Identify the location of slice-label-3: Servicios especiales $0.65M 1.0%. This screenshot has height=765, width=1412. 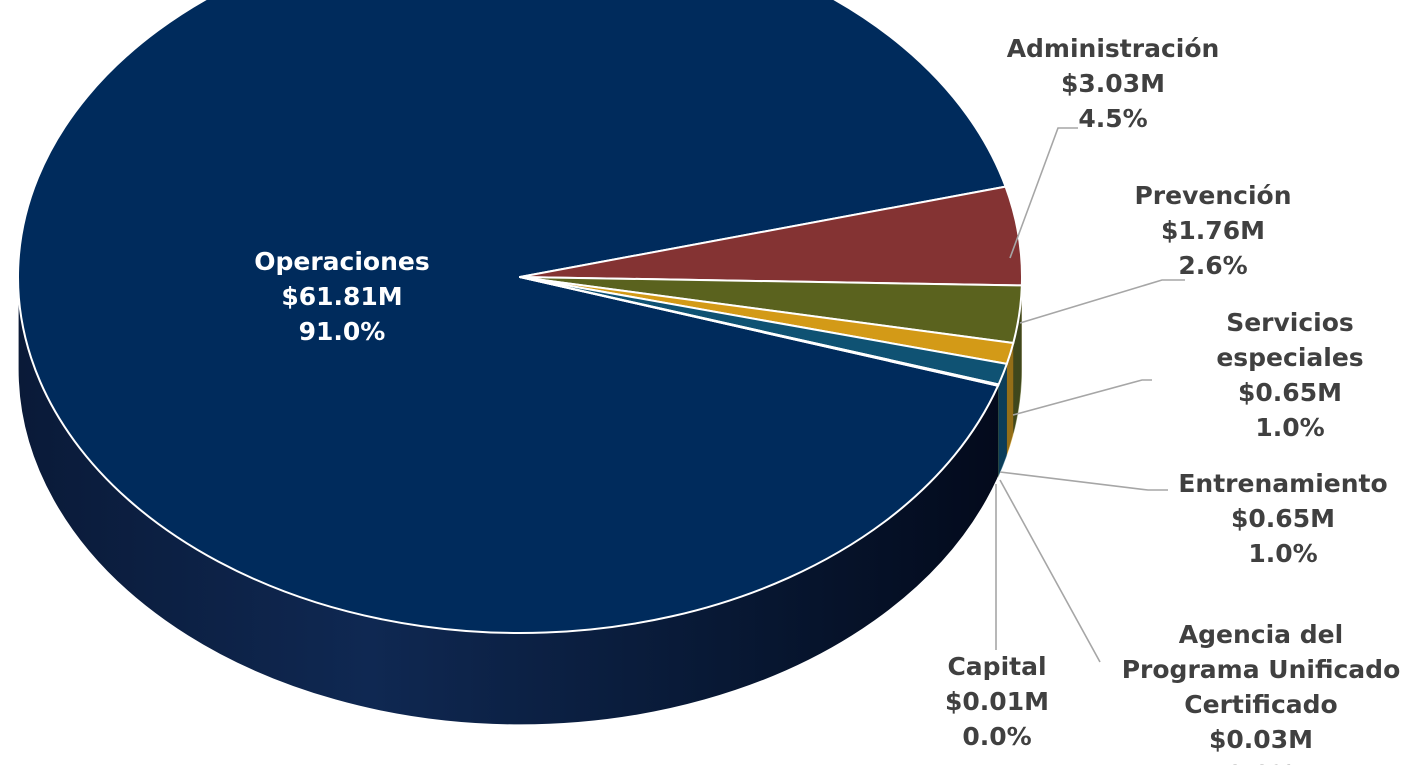
(1289, 375).